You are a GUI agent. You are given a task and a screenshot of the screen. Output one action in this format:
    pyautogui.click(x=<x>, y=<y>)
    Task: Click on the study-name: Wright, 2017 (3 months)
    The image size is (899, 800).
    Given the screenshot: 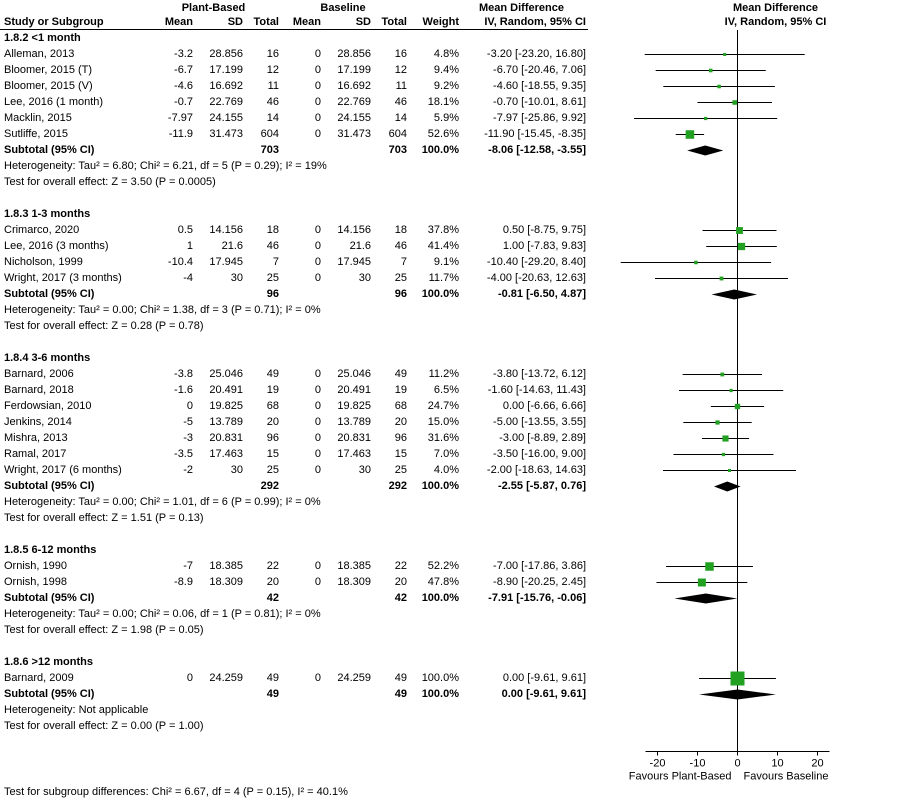 What is the action you would take?
    pyautogui.click(x=63, y=278)
    